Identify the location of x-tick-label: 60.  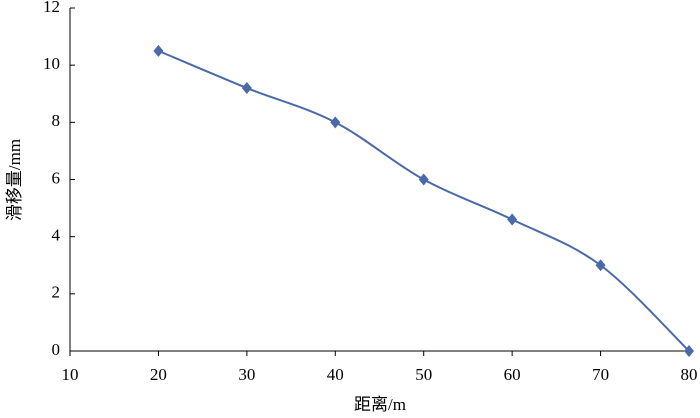
(512, 374).